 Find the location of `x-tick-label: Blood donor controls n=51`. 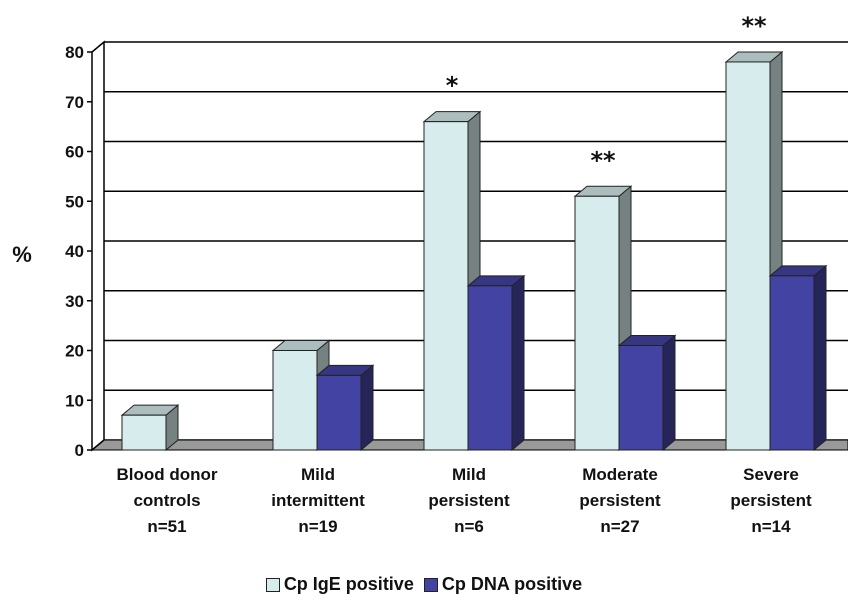

x-tick-label: Blood donor controls n=51 is located at coordinates (166, 500).